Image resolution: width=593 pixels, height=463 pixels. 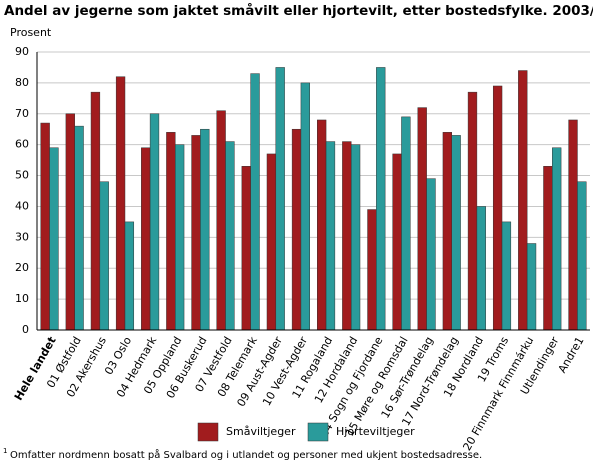 What do you see at coordinates (22, 267) in the screenshot?
I see `y-tick-label: 20` at bounding box center [22, 267].